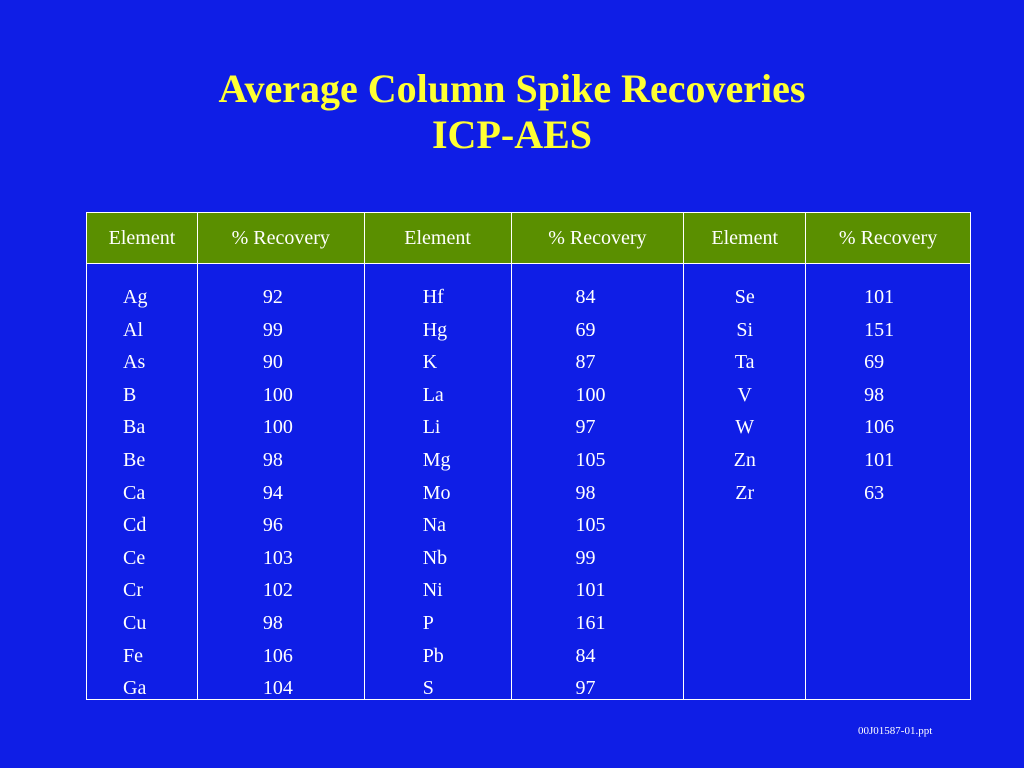 The width and height of the screenshot is (1024, 768). I want to click on element-symbol: Cu, so click(135, 622).